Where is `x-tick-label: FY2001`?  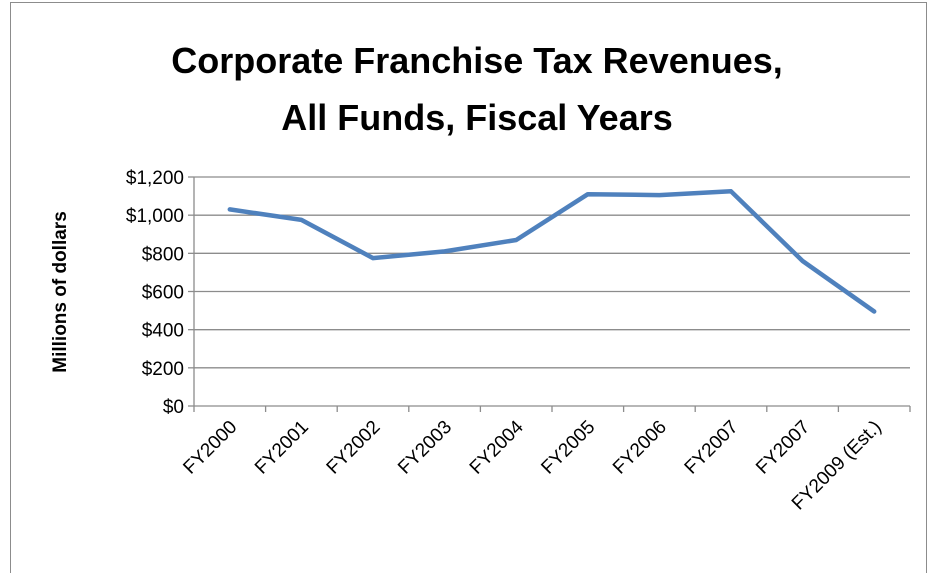 x-tick-label: FY2001 is located at coordinates (282, 448).